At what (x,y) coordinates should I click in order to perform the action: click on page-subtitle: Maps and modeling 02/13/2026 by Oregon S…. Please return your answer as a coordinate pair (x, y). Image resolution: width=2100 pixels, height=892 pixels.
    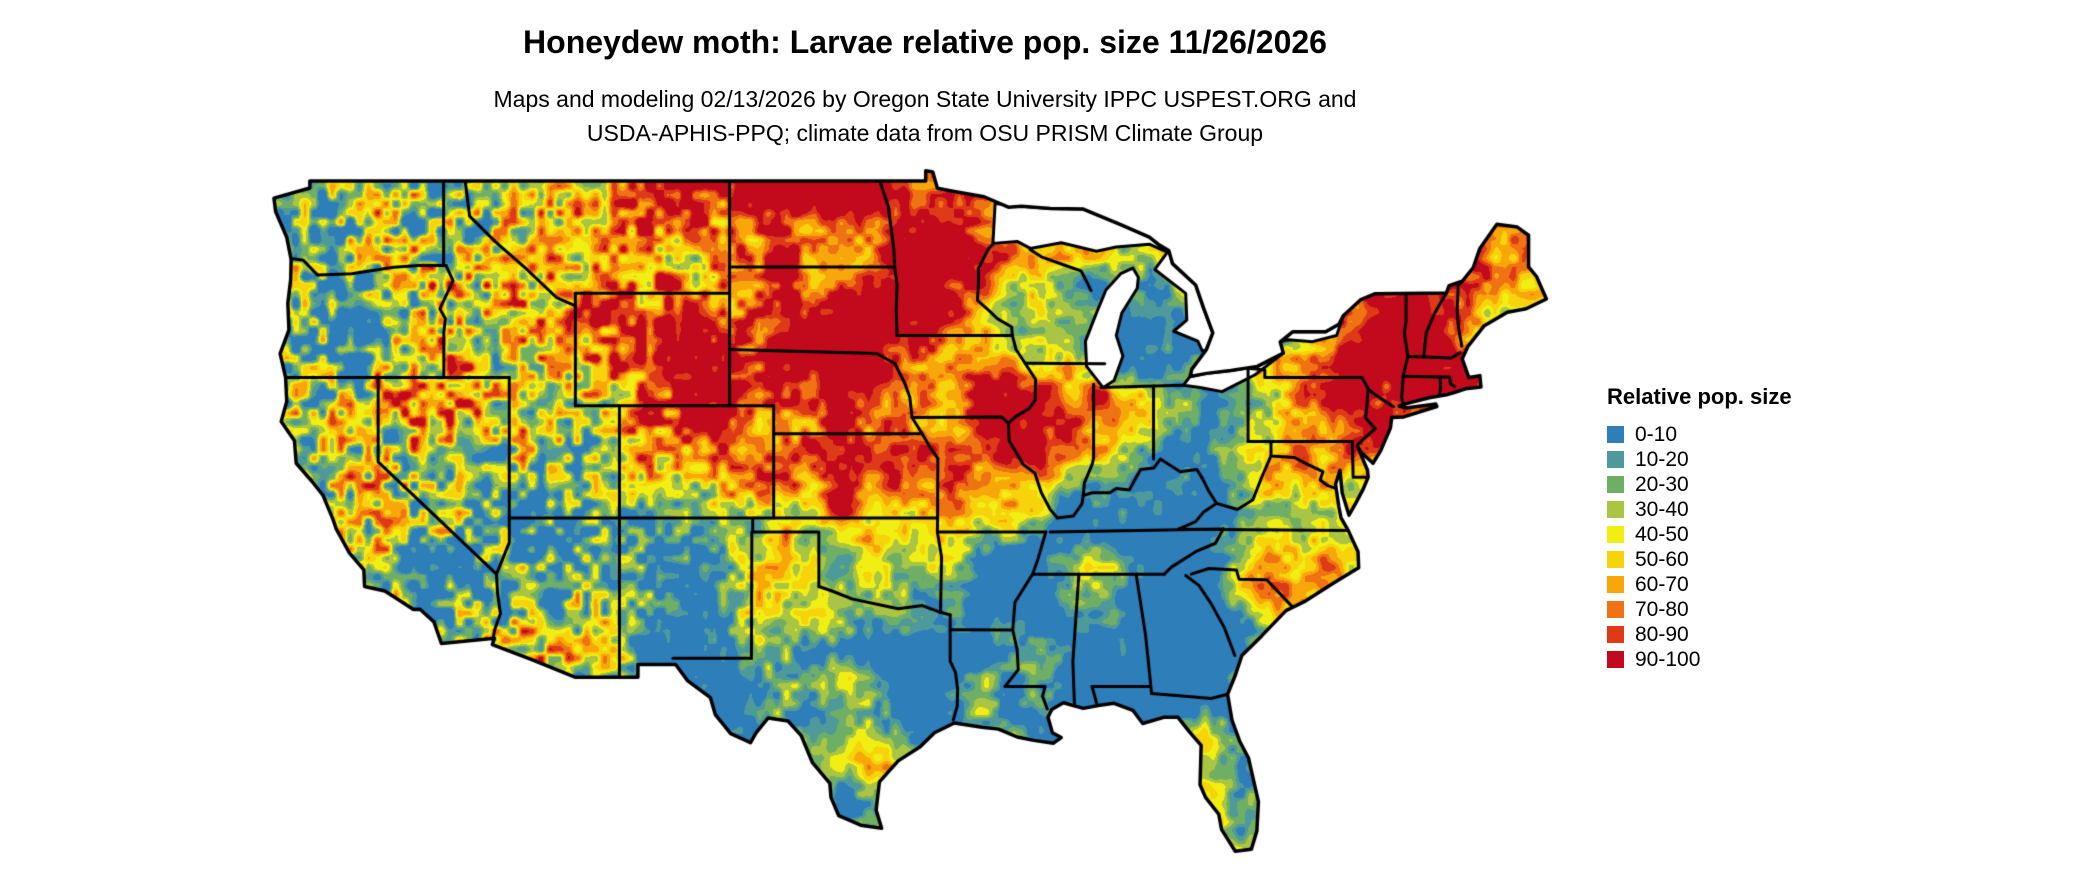
    Looking at the image, I should click on (925, 116).